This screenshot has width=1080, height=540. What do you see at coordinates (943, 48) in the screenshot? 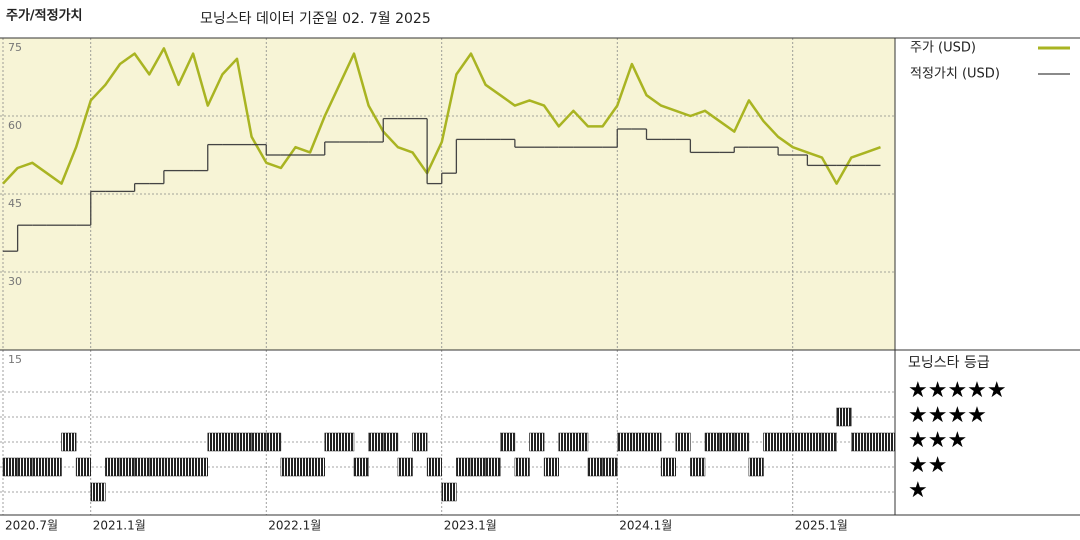
I see `legend-label: 주가 (USD)` at bounding box center [943, 48].